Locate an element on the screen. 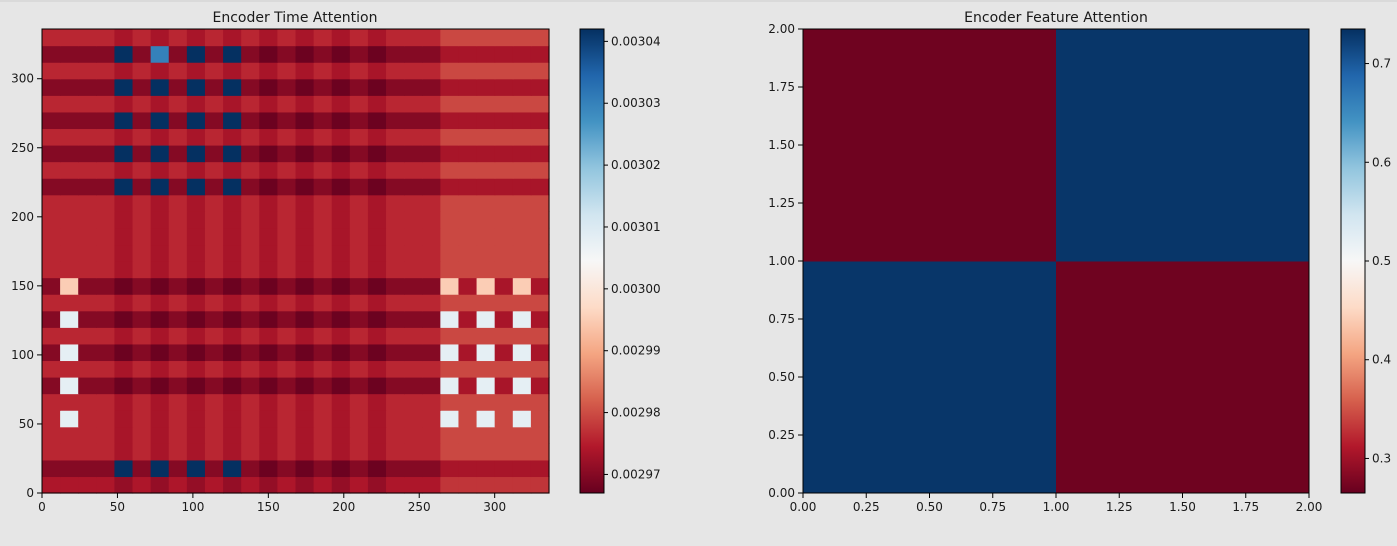 This screenshot has width=1397, height=546. colorbar-tick-label: 0.5 is located at coordinates (1381, 261).